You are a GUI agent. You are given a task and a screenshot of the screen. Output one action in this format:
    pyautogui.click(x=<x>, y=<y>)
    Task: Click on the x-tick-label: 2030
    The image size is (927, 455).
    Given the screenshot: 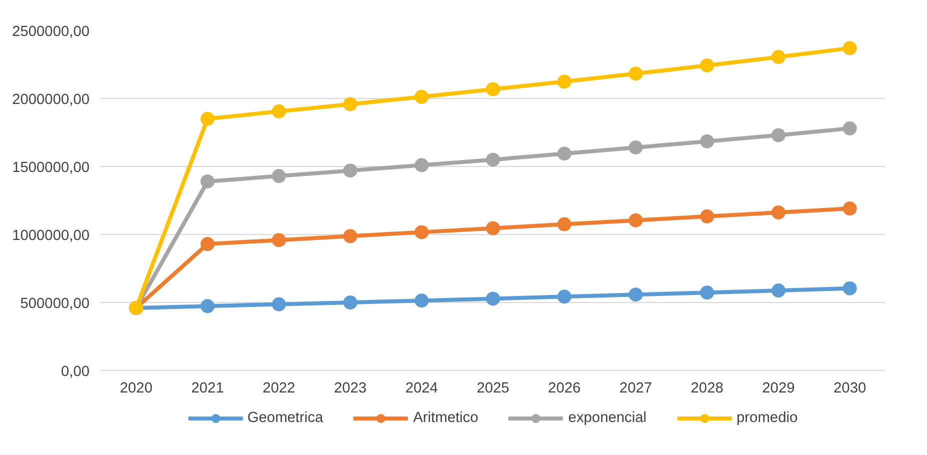 What is the action you would take?
    pyautogui.click(x=850, y=388)
    